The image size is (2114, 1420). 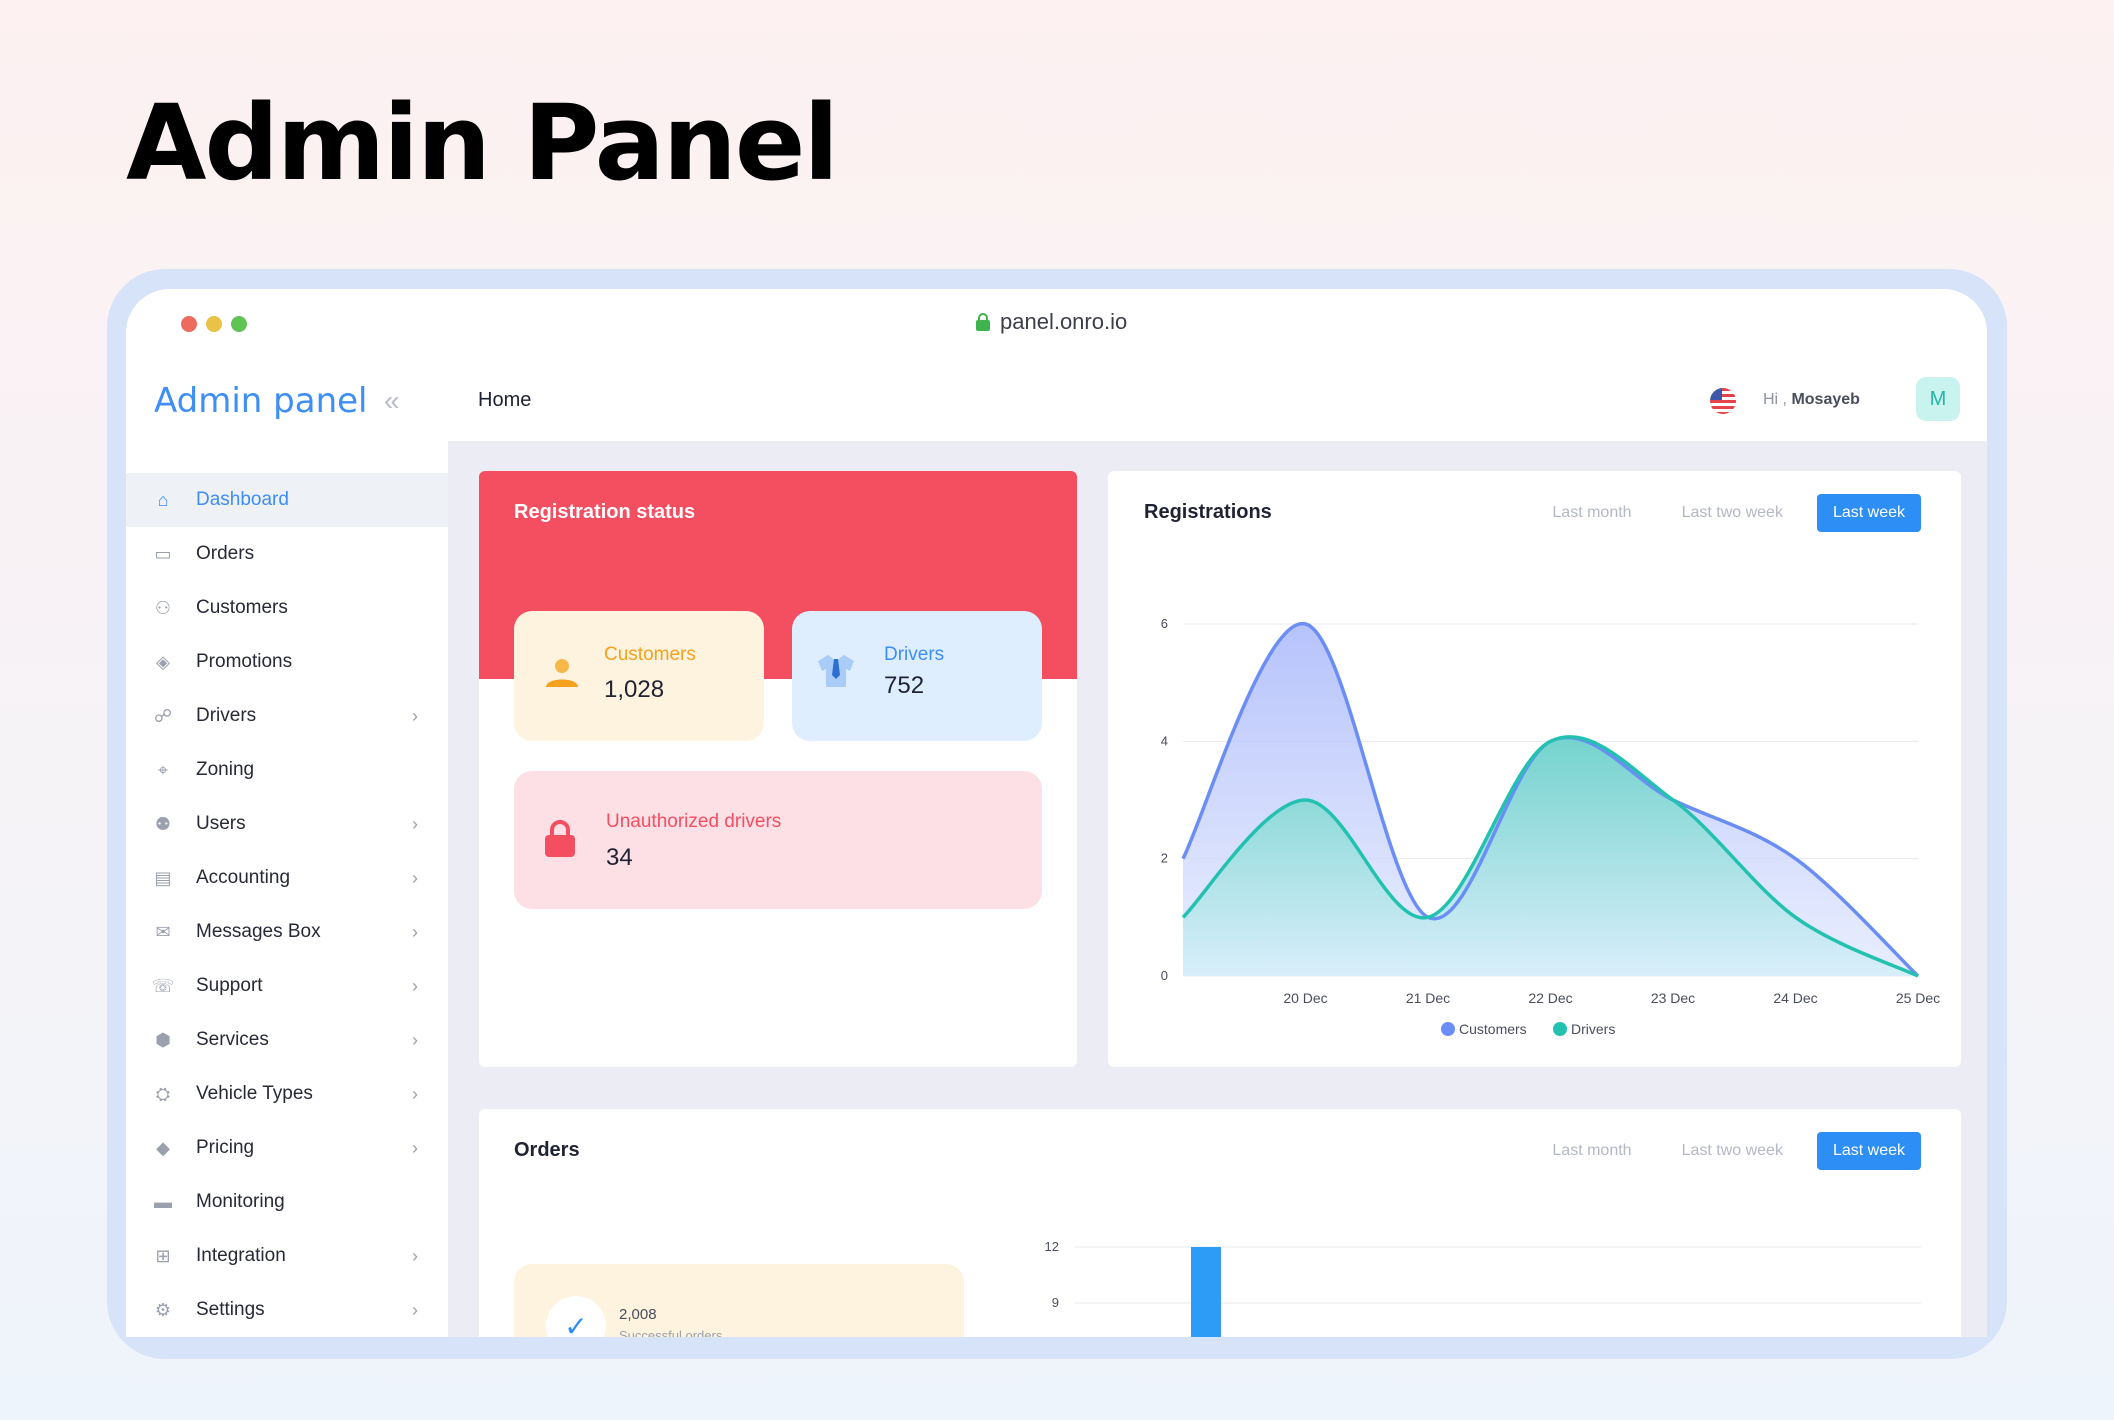 I want to click on sidebar-item-label: Zoning, so click(x=225, y=769).